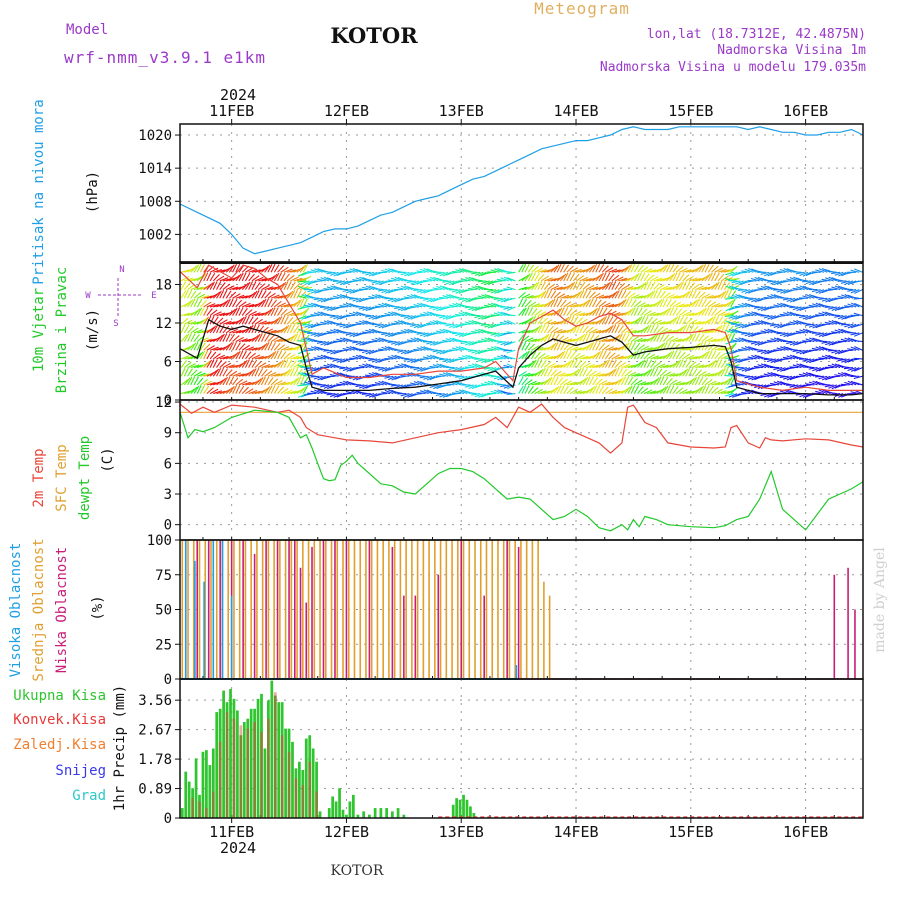 The width and height of the screenshot is (900, 900). What do you see at coordinates (98, 607) in the screenshot?
I see `cloud-unit: (%)` at bounding box center [98, 607].